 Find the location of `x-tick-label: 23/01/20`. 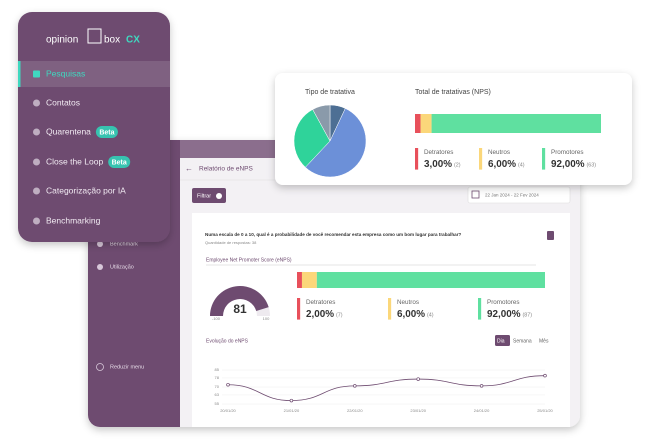

x-tick-label: 23/01/20 is located at coordinates (418, 410).